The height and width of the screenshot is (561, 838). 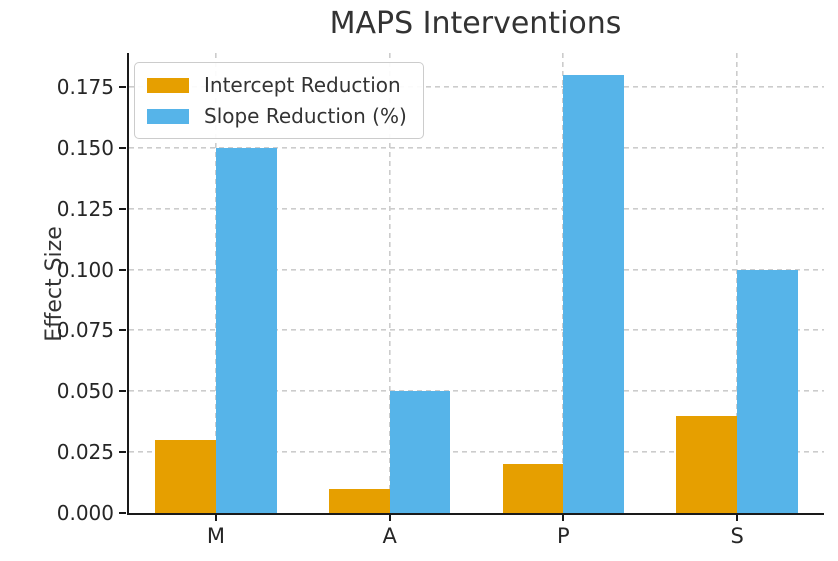 What do you see at coordinates (122, 452) in the screenshot?
I see `y-tick-mark-0.025` at bounding box center [122, 452].